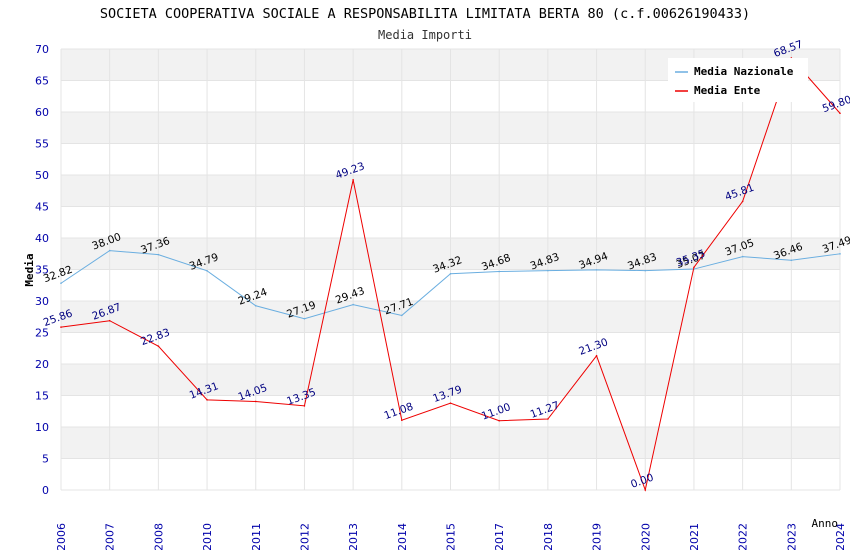  I want to click on x-tick-label: 2020, so click(645, 536).